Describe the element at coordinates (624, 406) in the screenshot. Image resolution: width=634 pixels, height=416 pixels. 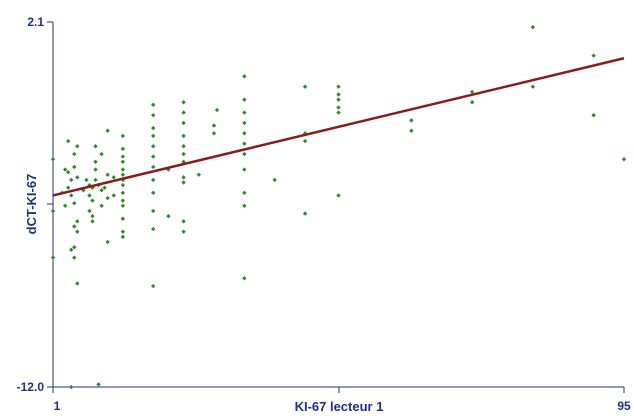
I see `x-tick-label-max: 95` at that location.